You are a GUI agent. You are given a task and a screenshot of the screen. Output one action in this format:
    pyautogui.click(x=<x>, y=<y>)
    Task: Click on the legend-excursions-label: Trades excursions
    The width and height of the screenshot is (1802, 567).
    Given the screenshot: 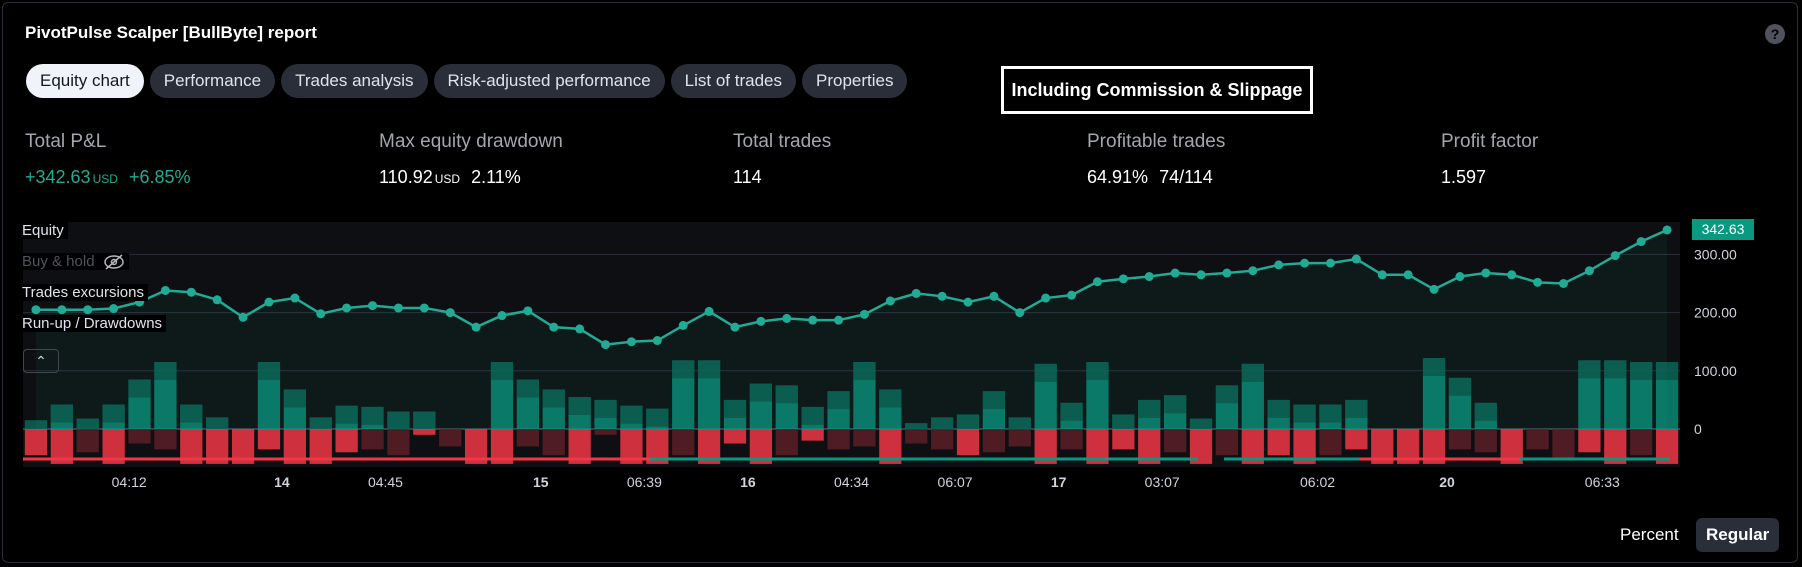 What is the action you would take?
    pyautogui.click(x=83, y=292)
    